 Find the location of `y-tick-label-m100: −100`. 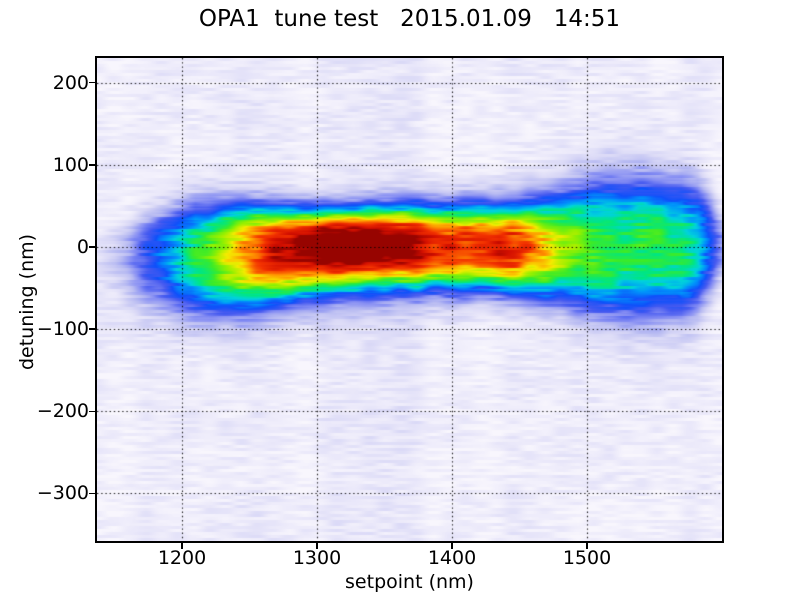

y-tick-label-m100: −100 is located at coordinates (62, 329).